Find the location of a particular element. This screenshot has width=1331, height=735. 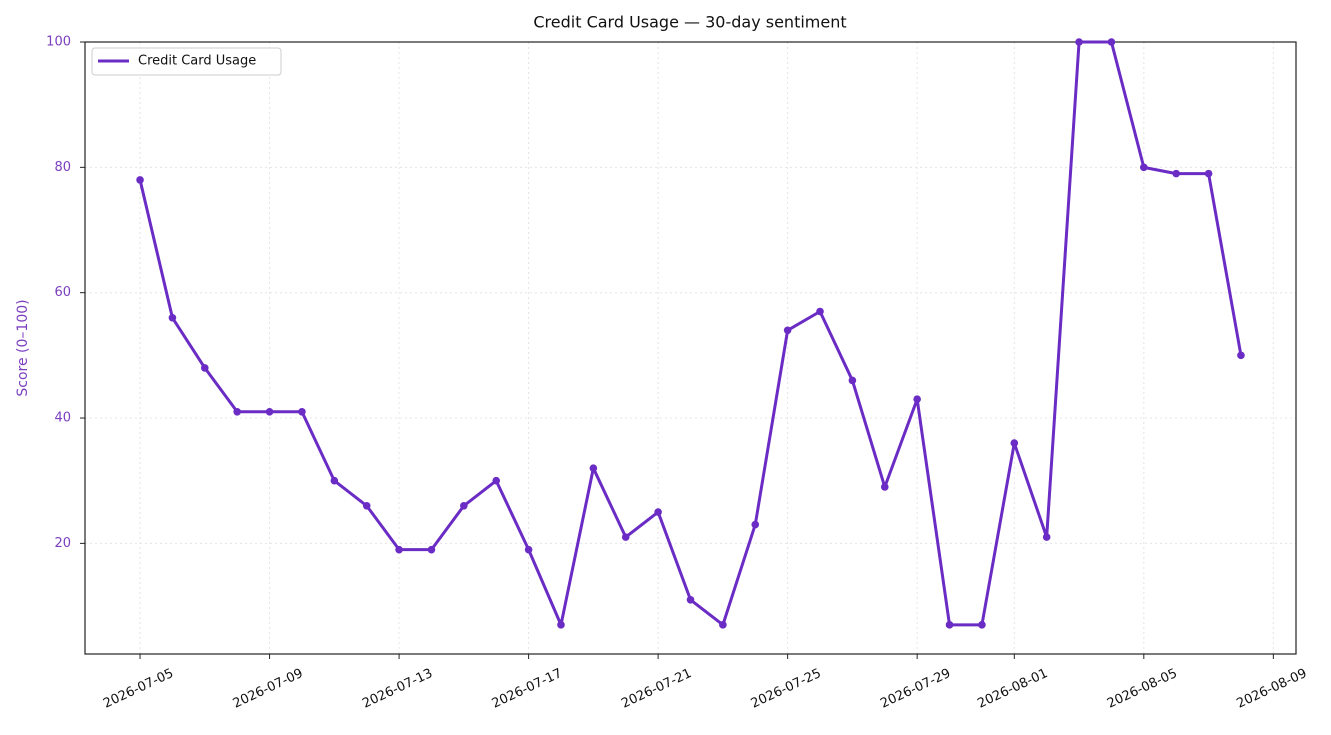

chart-title: Credit Card Usage — 30-day sentiment is located at coordinates (689, 22).